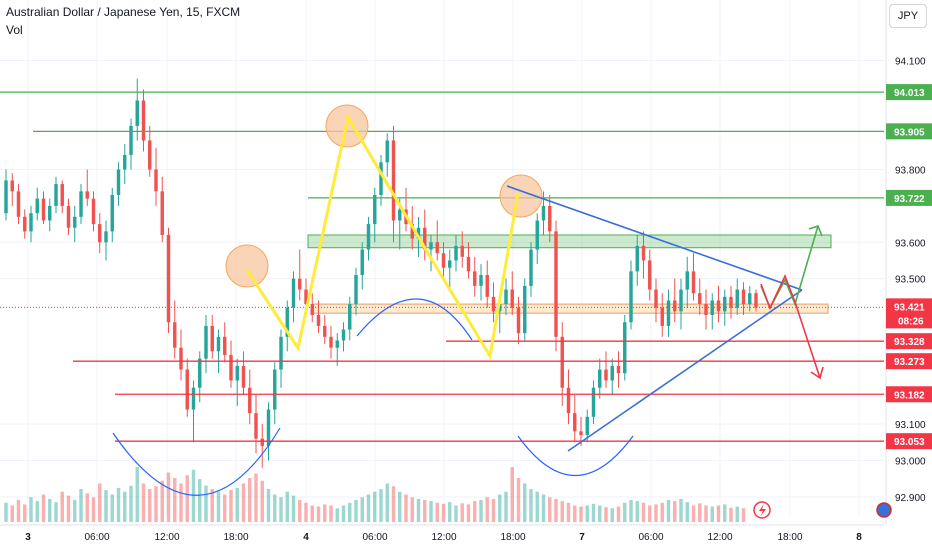  What do you see at coordinates (28, 537) in the screenshot?
I see `x-tick-label: 3` at bounding box center [28, 537].